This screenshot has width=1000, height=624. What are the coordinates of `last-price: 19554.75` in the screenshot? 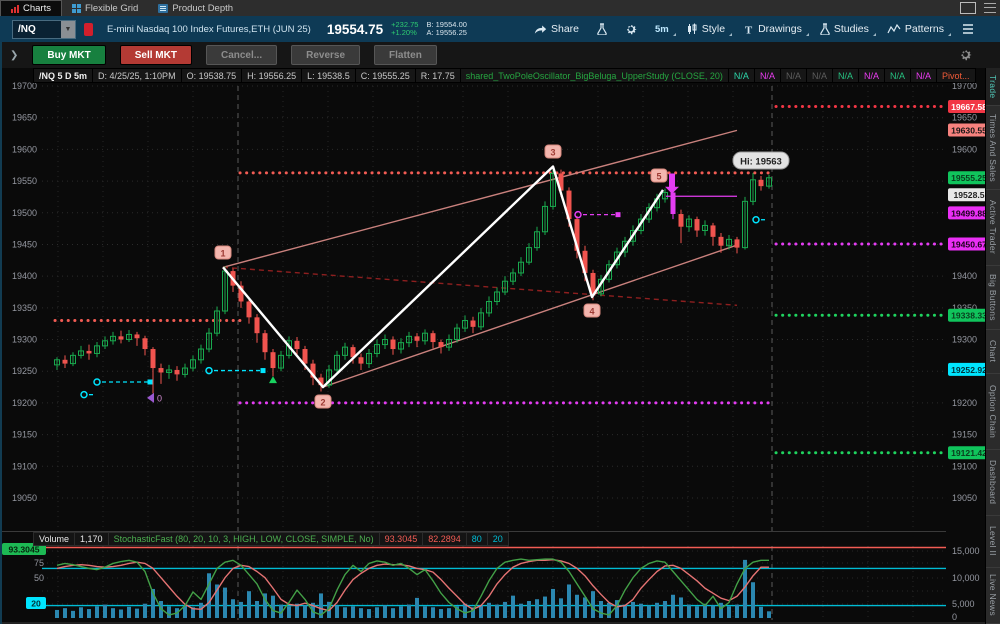 It's located at (355, 29).